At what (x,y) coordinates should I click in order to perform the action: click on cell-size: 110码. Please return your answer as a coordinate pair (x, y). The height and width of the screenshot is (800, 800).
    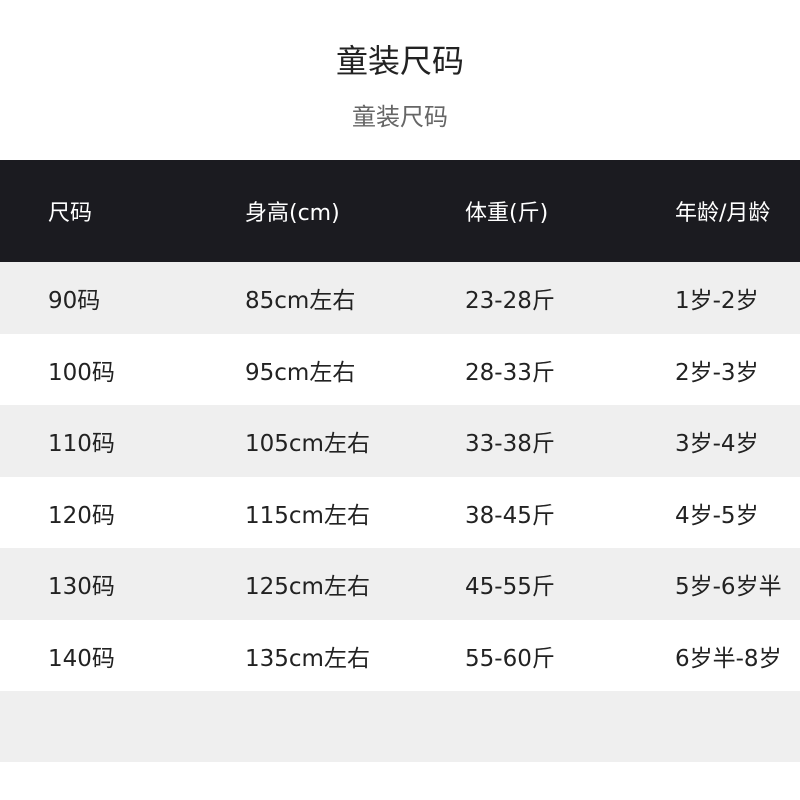
    Looking at the image, I should click on (81, 444).